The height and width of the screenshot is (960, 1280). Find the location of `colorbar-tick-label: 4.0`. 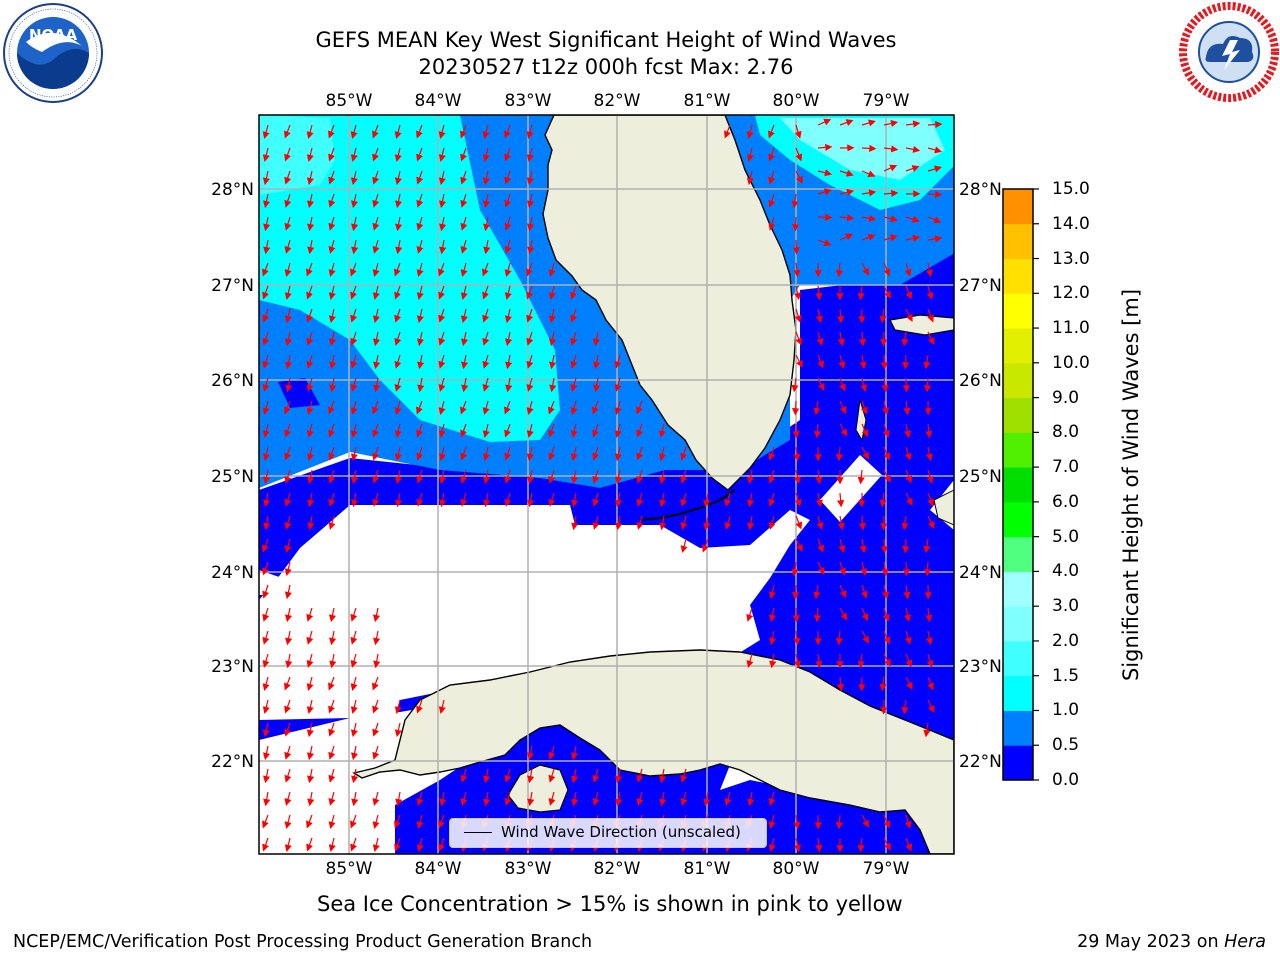

colorbar-tick-label: 4.0 is located at coordinates (1066, 571).